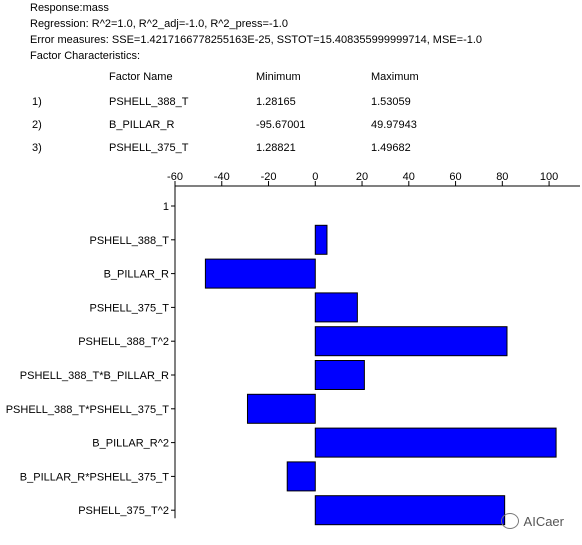 The image size is (582, 545). Describe the element at coordinates (123, 342) in the screenshot. I see `category-label: PSHELL_388_T^2` at that location.